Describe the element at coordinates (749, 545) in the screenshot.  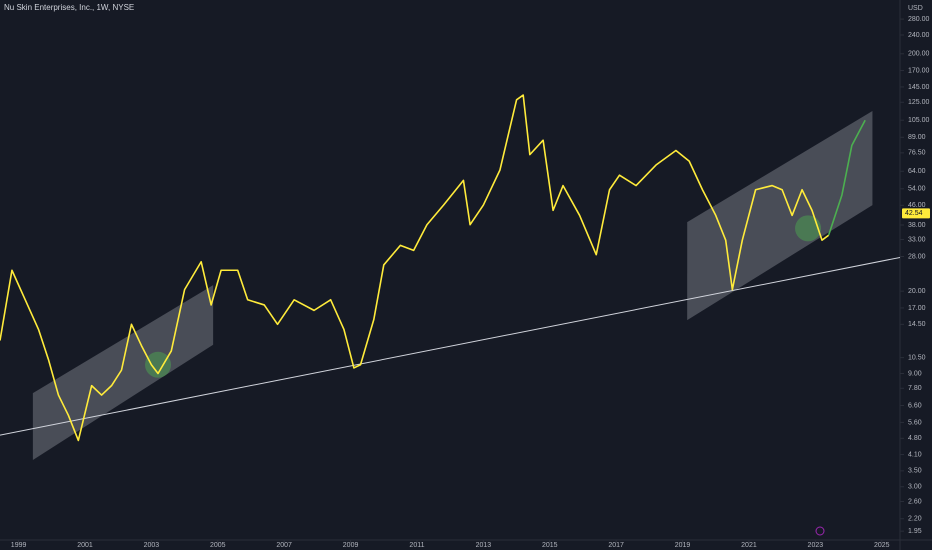
I see `x-tick-label: 2021` at that location.